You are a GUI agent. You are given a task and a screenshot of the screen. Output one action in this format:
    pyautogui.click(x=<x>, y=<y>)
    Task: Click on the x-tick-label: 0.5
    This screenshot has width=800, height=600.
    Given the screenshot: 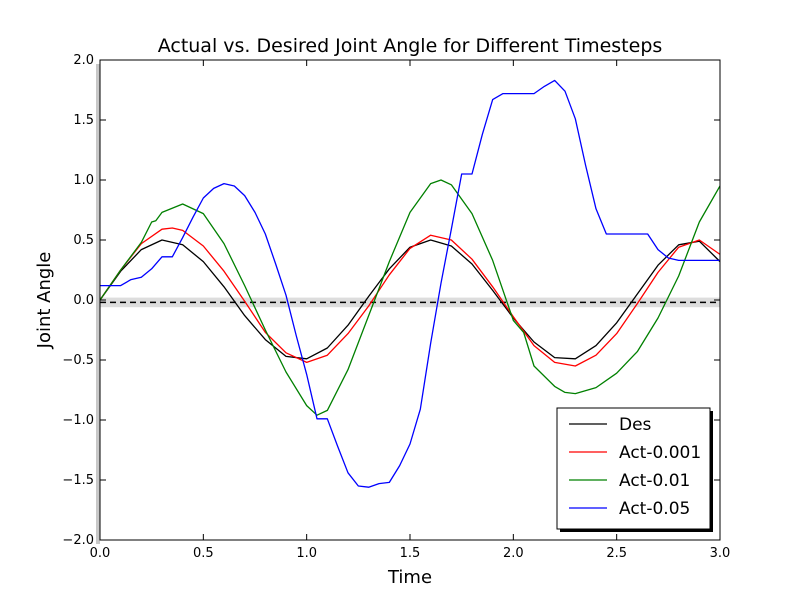 What is the action you would take?
    pyautogui.click(x=203, y=553)
    